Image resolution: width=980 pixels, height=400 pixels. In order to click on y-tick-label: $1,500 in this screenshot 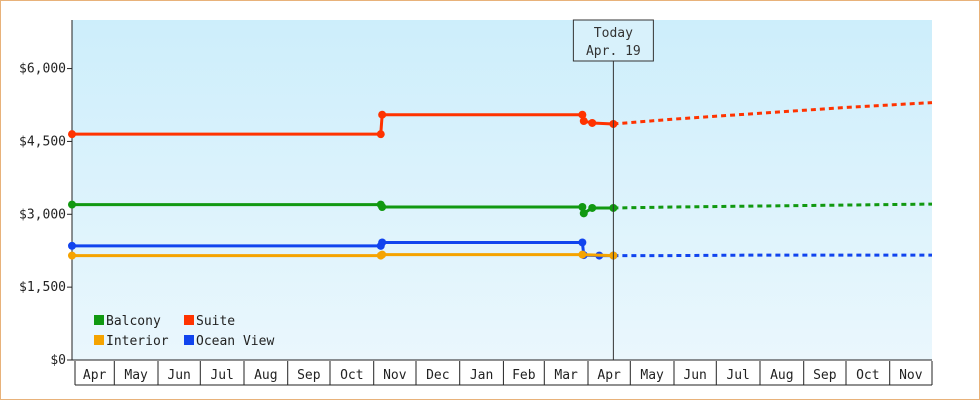, I will do `click(42, 287)`.